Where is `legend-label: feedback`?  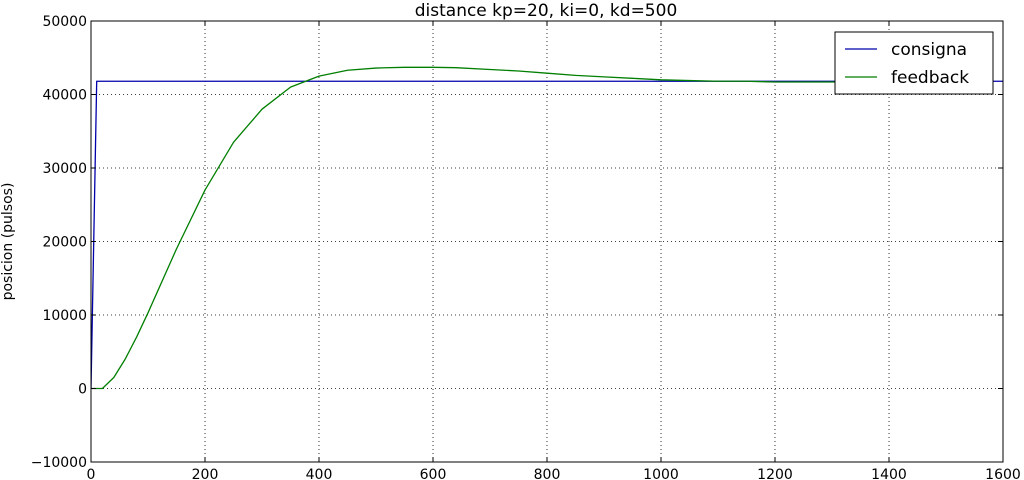
legend-label: feedback is located at coordinates (930, 78).